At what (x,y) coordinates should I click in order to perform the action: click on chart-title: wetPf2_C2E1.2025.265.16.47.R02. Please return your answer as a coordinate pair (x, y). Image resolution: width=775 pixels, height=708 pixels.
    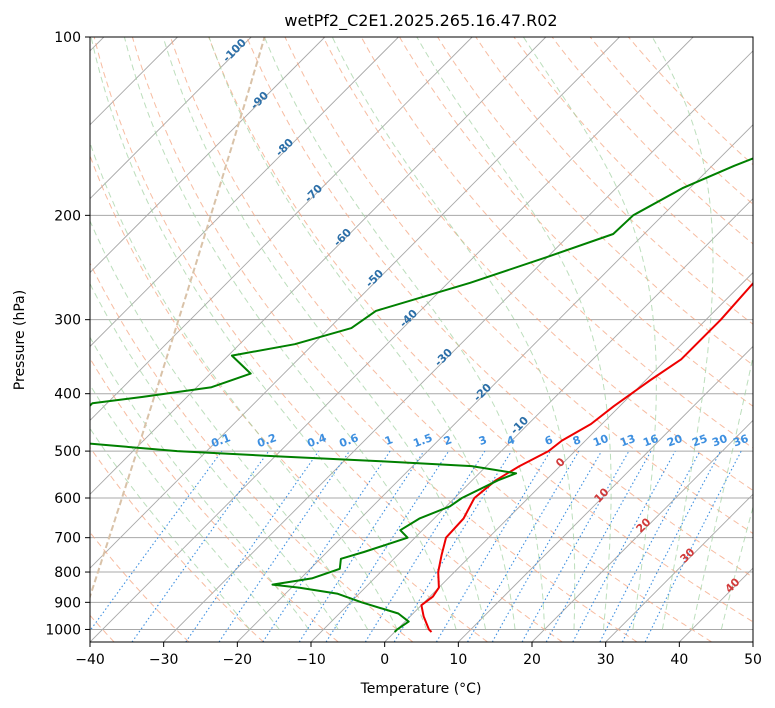
    Looking at the image, I should click on (420, 21).